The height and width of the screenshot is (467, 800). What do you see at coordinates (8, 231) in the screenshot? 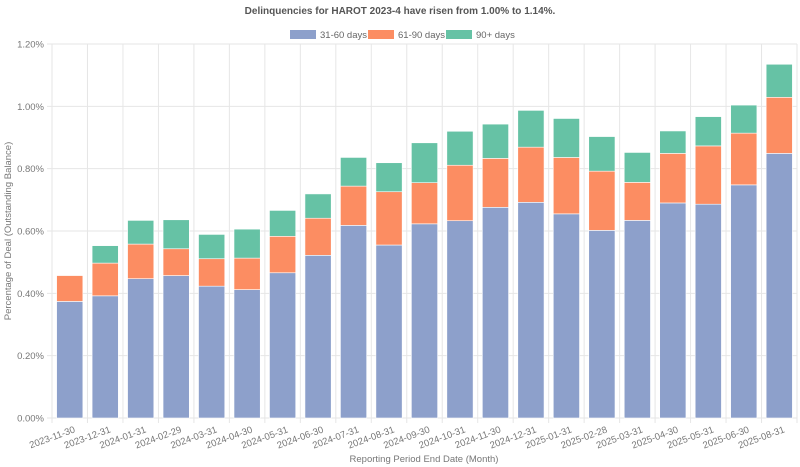
I see `y-axis-label: Percentage of Deal (Outstanding Balance)` at bounding box center [8, 231].